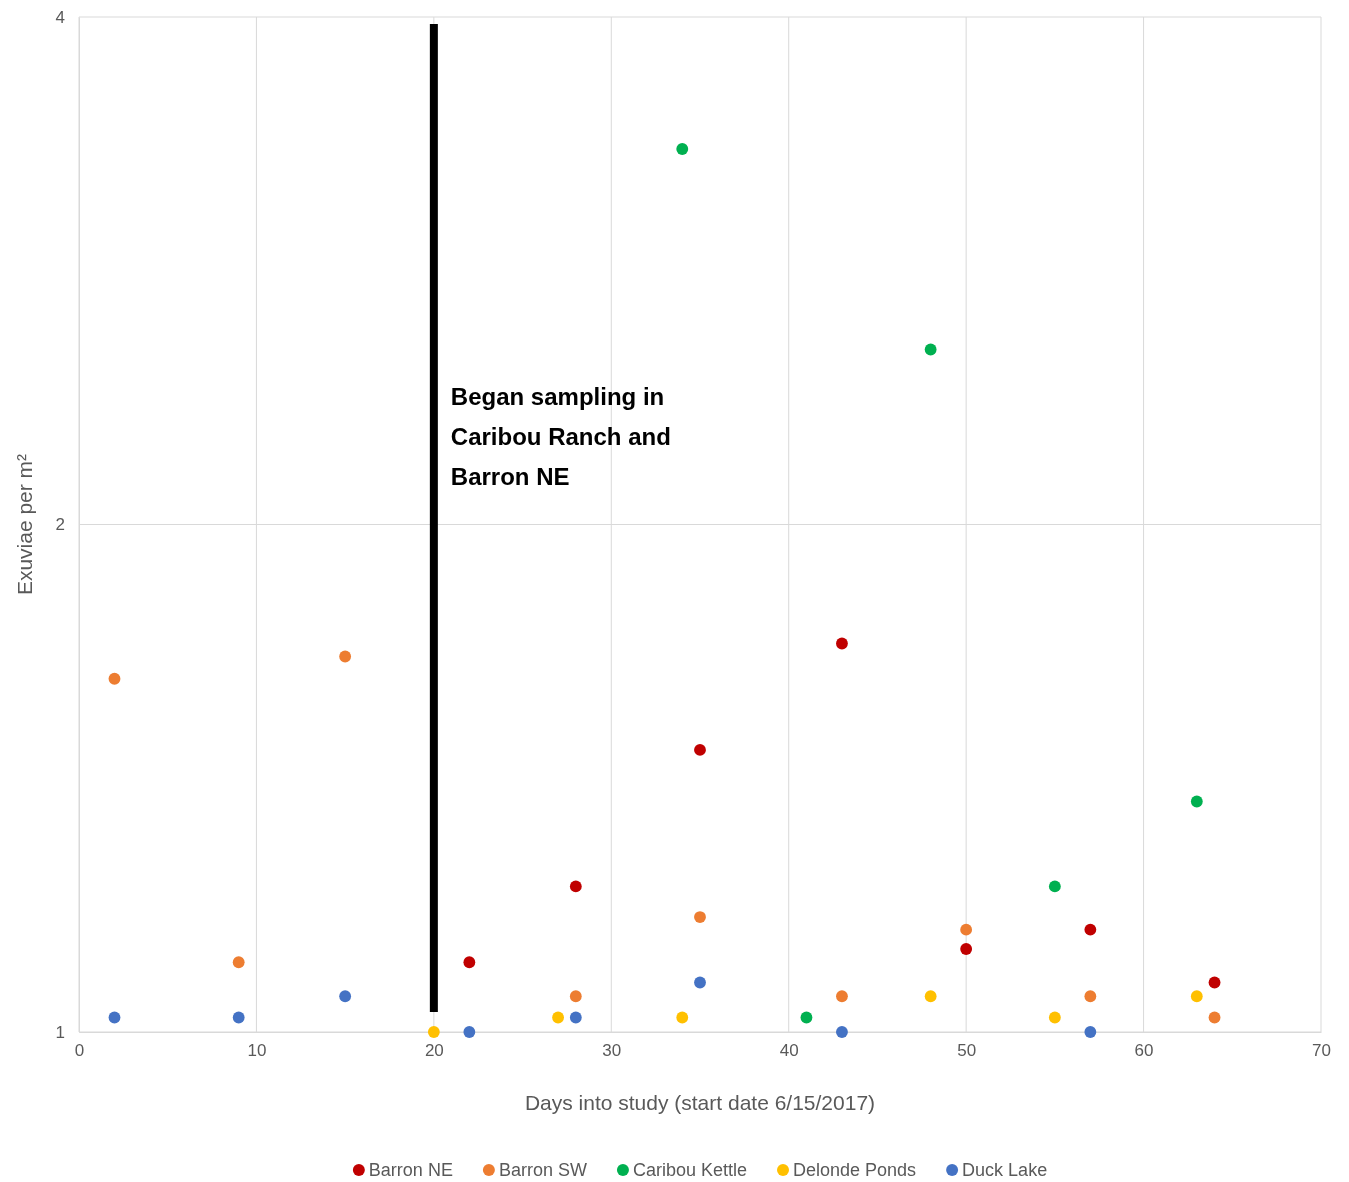 Image resolution: width=1349 pixels, height=1182 pixels. I want to click on x-tick-label: 20, so click(434, 1051).